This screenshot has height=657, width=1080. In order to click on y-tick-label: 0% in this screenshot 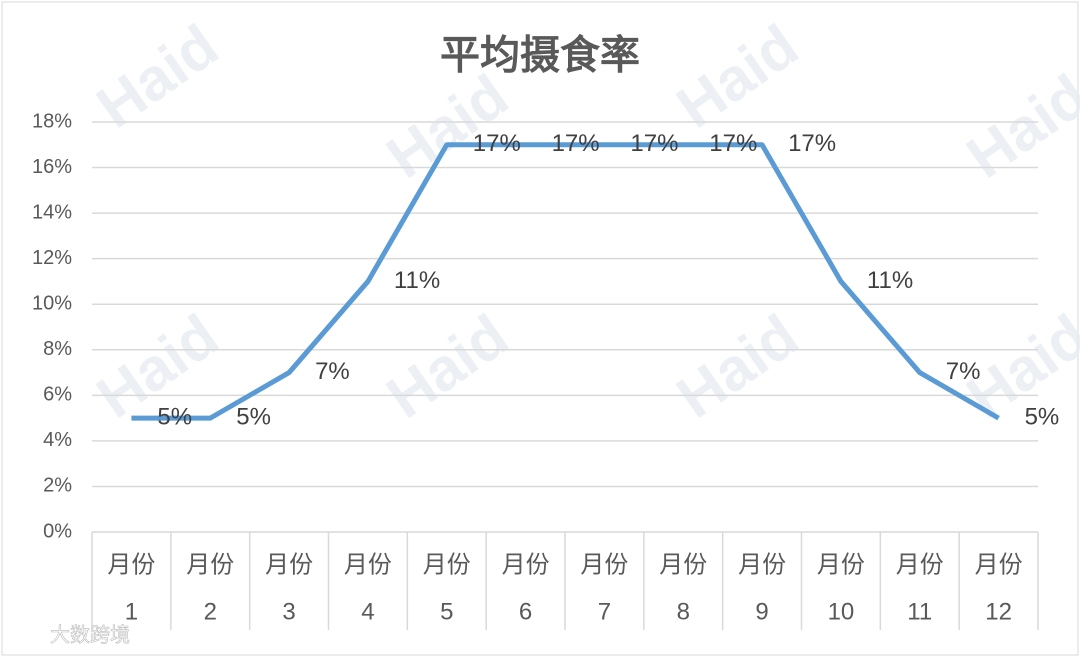, I will do `click(57, 531)`.